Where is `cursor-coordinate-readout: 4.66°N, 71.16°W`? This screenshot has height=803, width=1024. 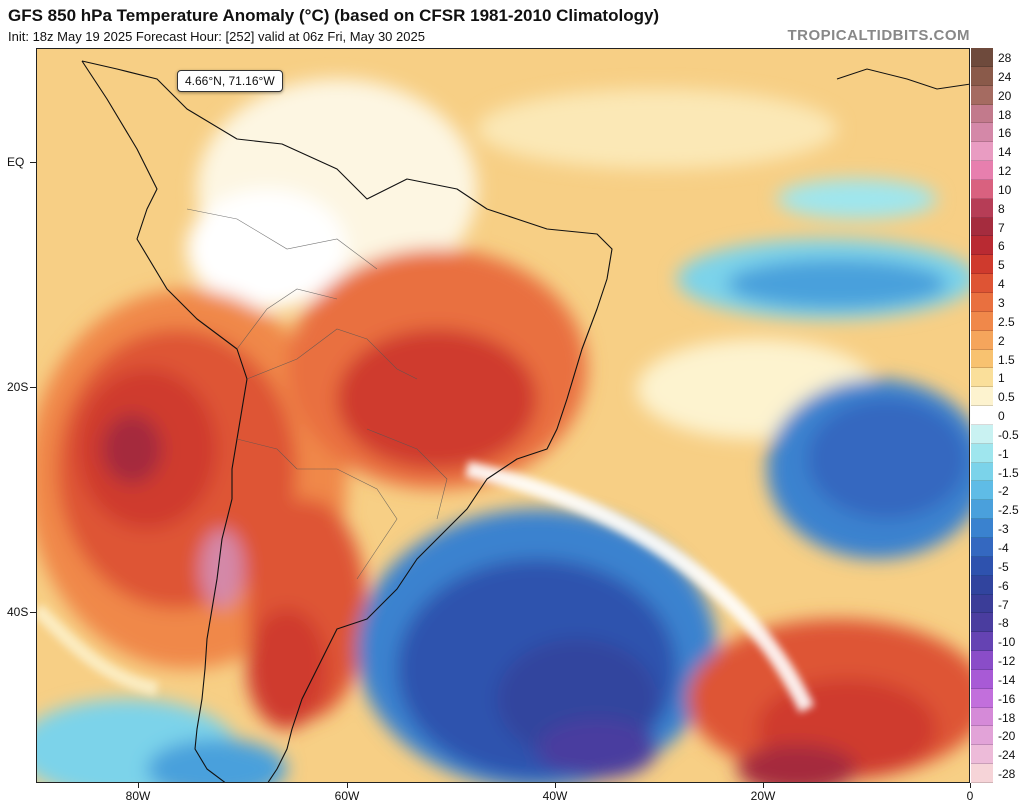
cursor-coordinate-readout: 4.66°N, 71.16°W is located at coordinates (230, 81).